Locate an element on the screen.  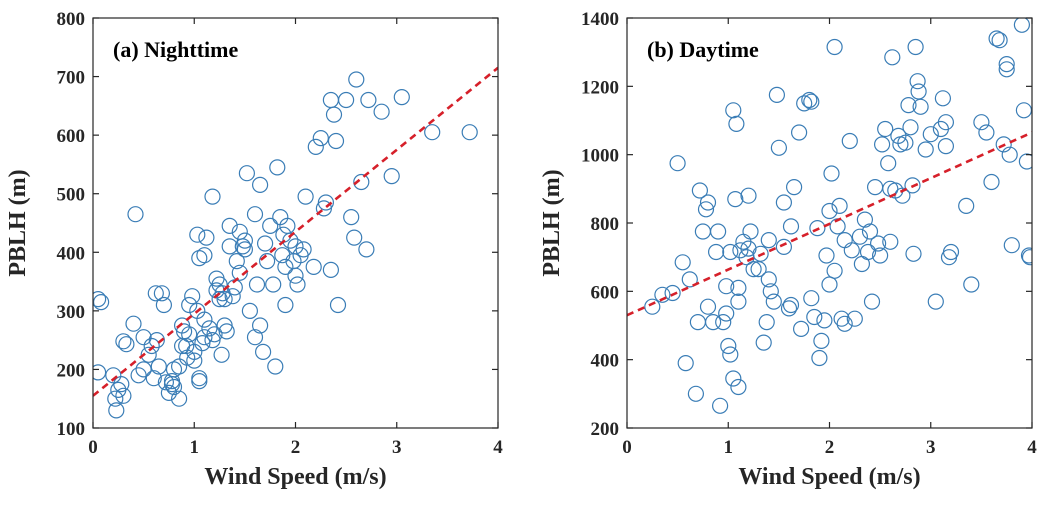
y-tick-label: 700 is located at coordinates (71, 78).